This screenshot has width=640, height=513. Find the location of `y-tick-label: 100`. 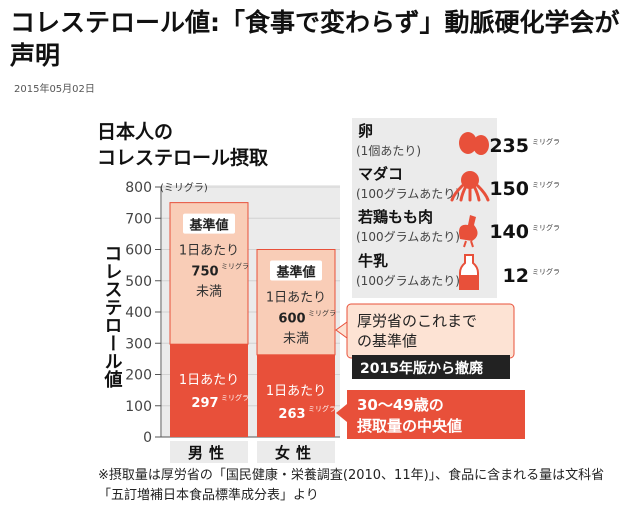

y-tick-label: 100 is located at coordinates (138, 407).